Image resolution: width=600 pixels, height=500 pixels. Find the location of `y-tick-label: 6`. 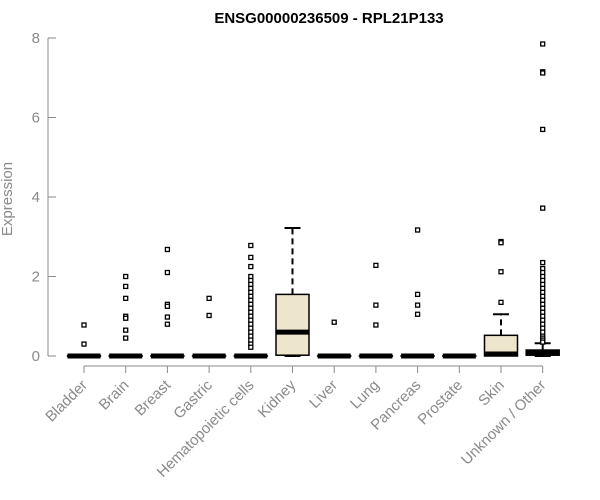

y-tick-label: 6 is located at coordinates (36, 118).